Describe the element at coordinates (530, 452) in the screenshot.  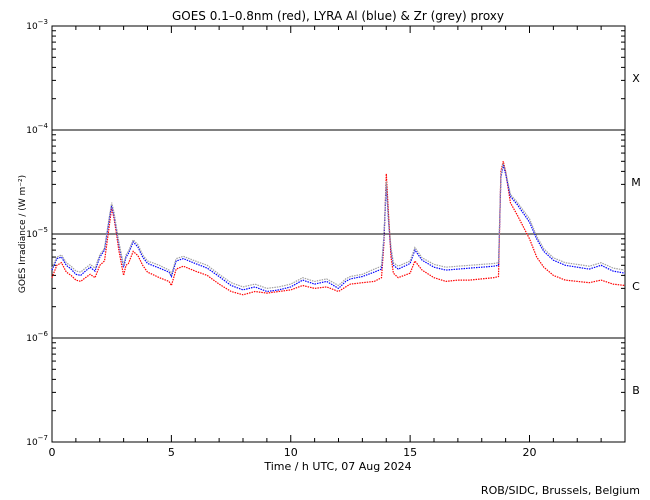
I see `x-tick-label: 20` at that location.